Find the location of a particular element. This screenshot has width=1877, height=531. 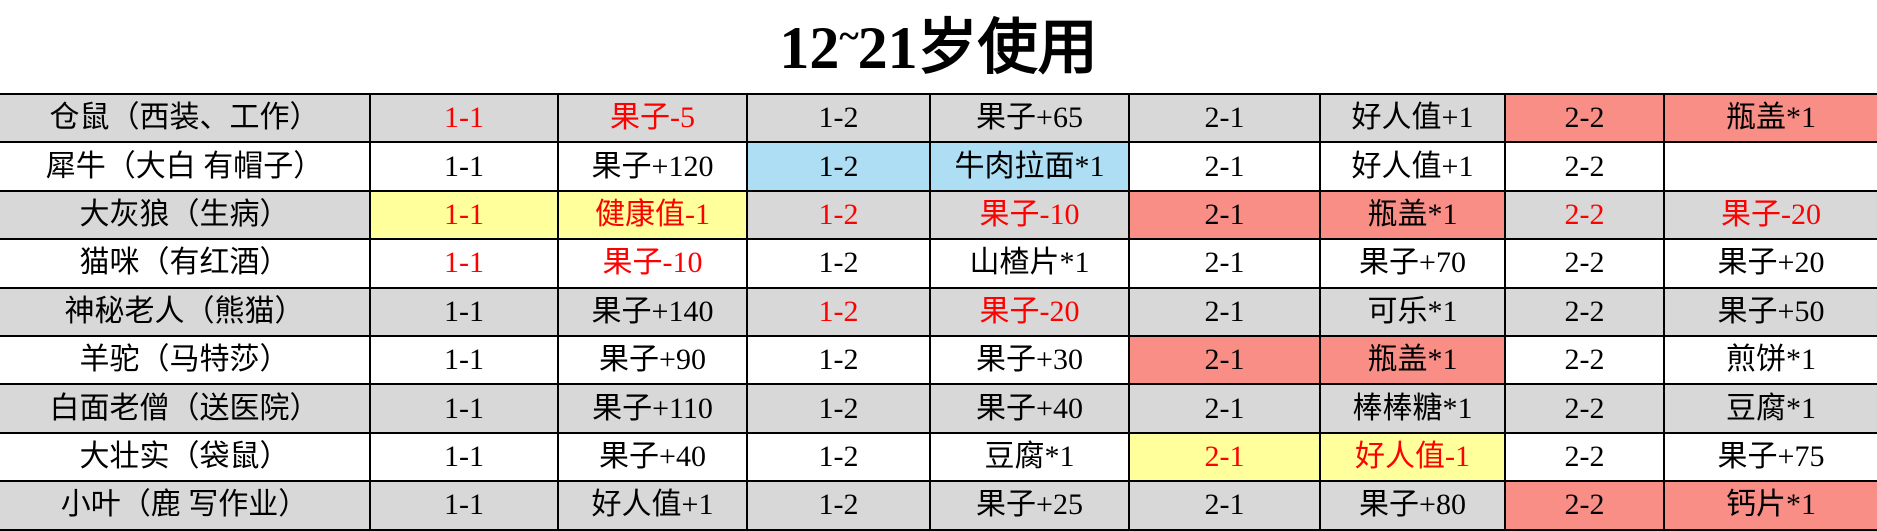

table-row: 大灰狼（生病） 1-1 健康值-1 1-2 果子-10 2-1 瓶盖*1 2-2 果子-20 is located at coordinates (938, 215).